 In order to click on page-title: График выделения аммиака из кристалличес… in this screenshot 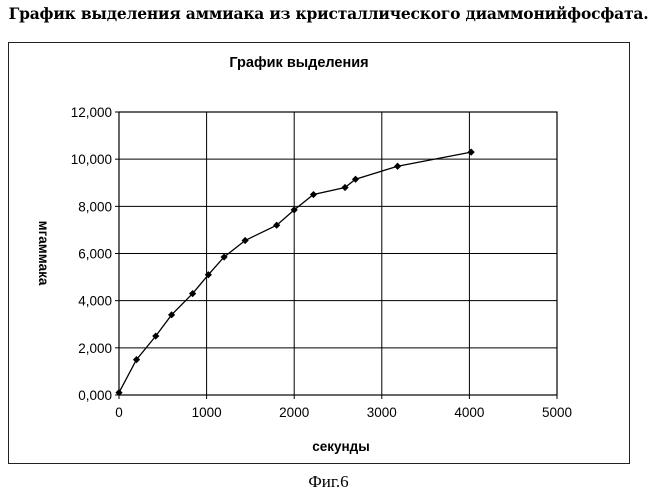, I will do `click(328, 13)`.